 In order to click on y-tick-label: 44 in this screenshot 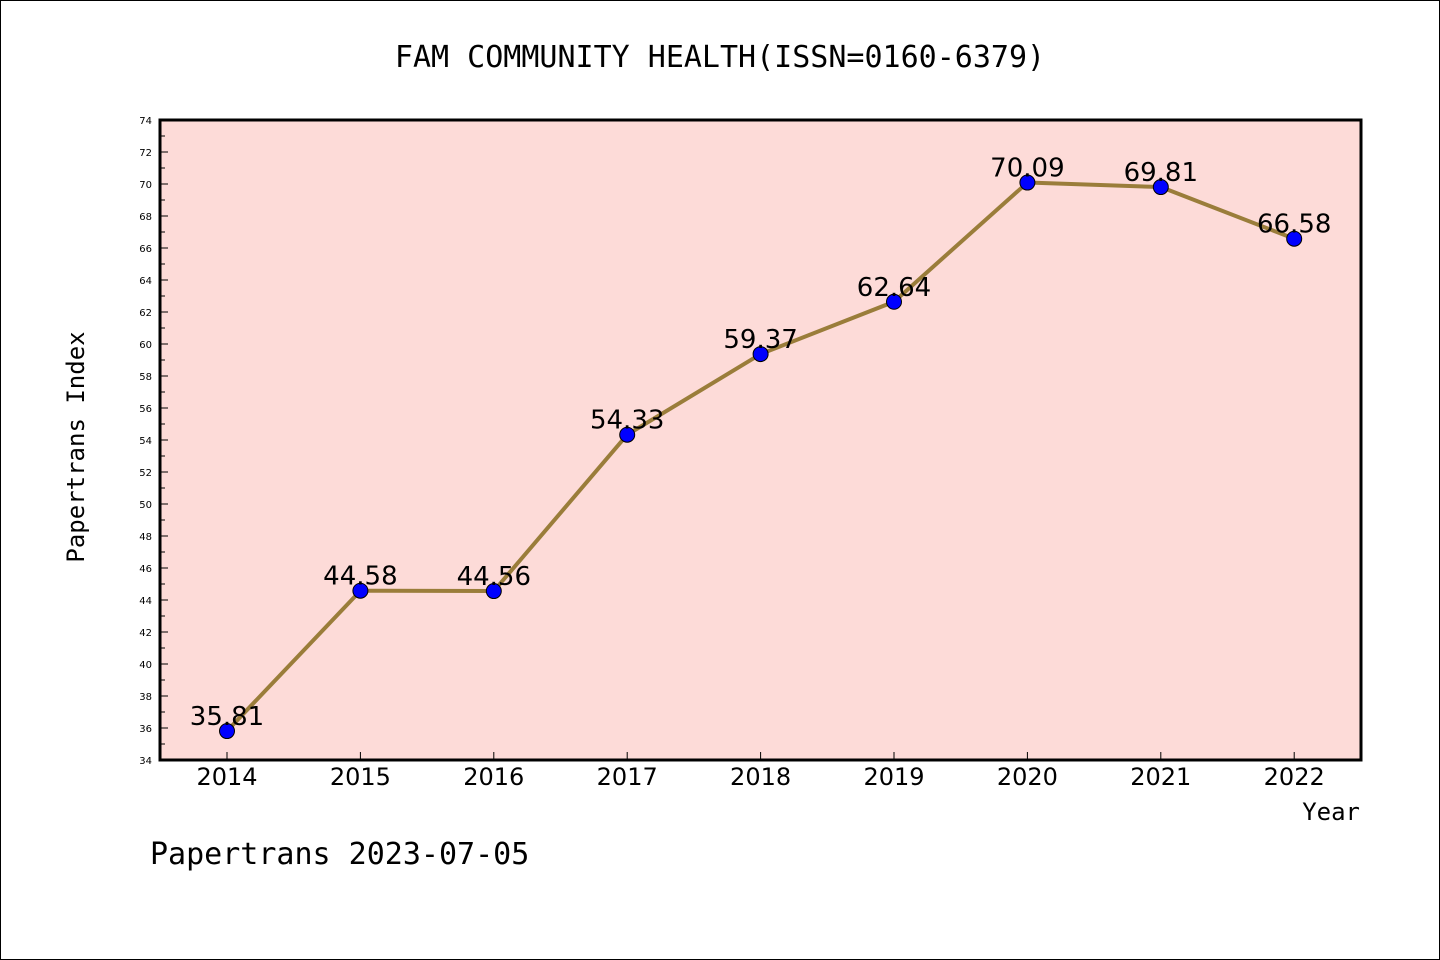, I will do `click(145, 601)`.